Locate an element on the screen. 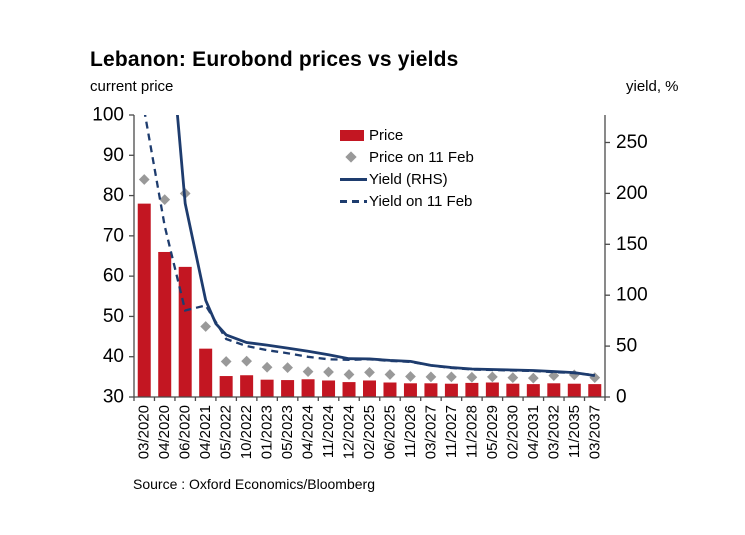  x-axis-category-label: 03/2027 is located at coordinates (430, 432).